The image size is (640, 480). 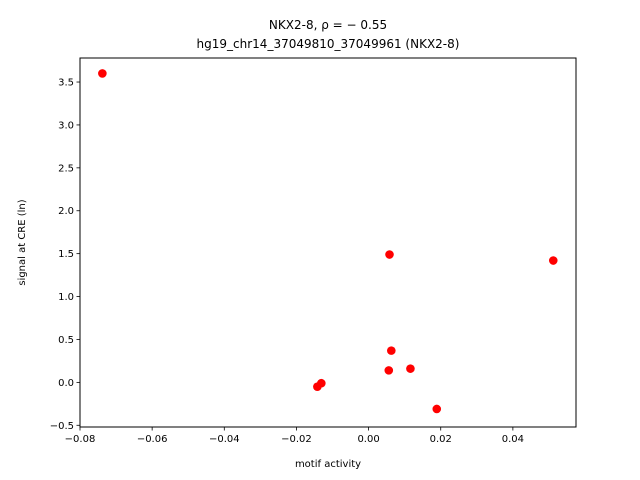 I want to click on x-tick-label: −0.06, so click(x=152, y=439).